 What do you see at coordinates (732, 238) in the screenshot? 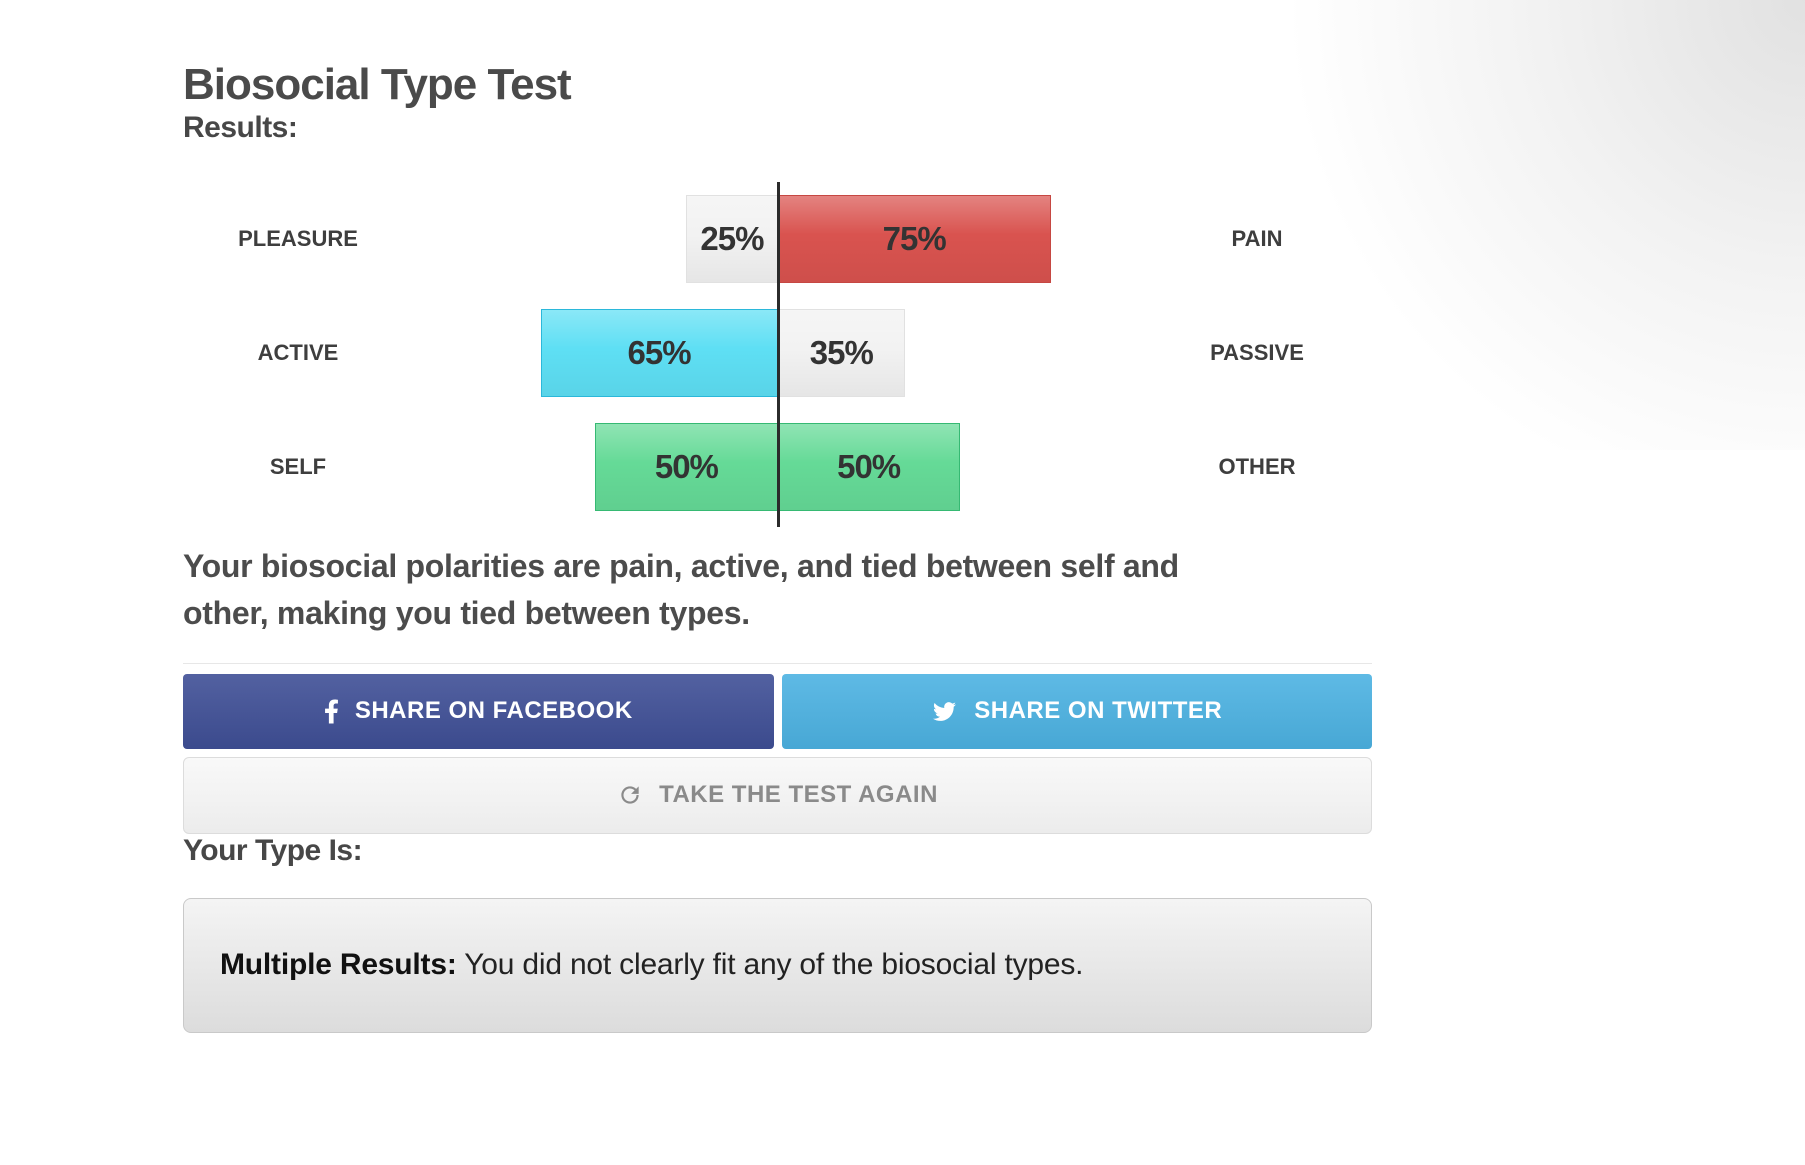
I see `pleasure-bar: 25%` at bounding box center [732, 238].